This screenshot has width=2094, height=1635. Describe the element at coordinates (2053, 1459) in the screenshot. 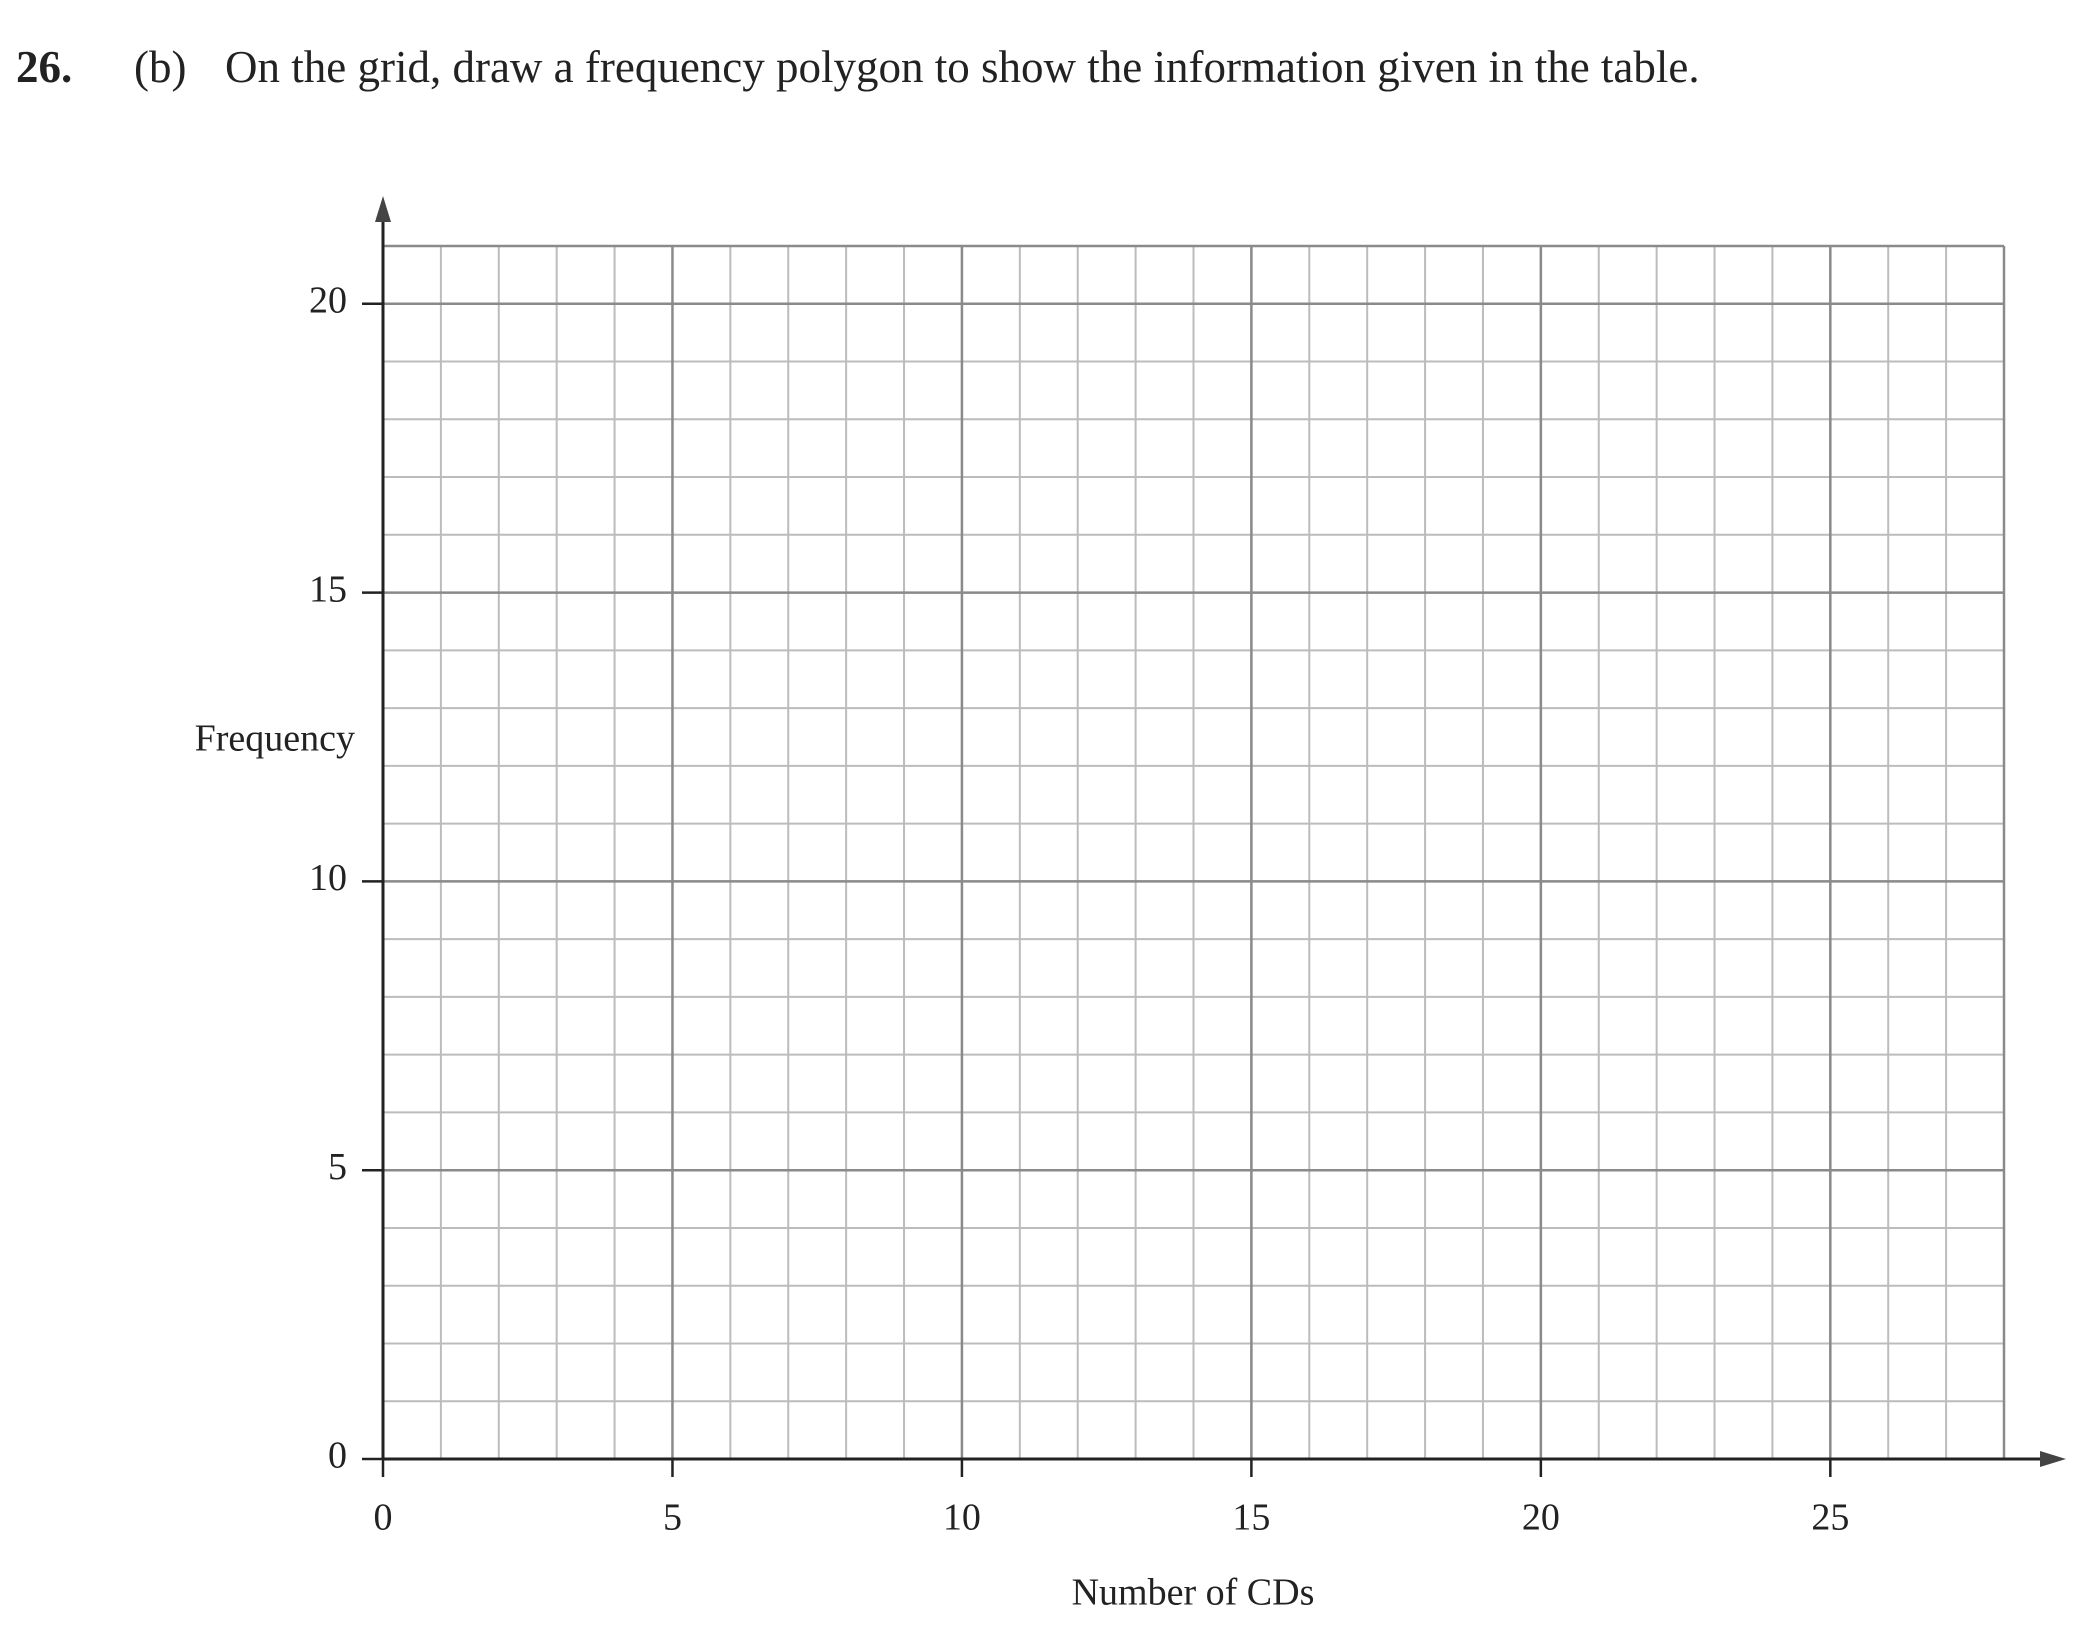

I see `x-axis-arrow` at that location.